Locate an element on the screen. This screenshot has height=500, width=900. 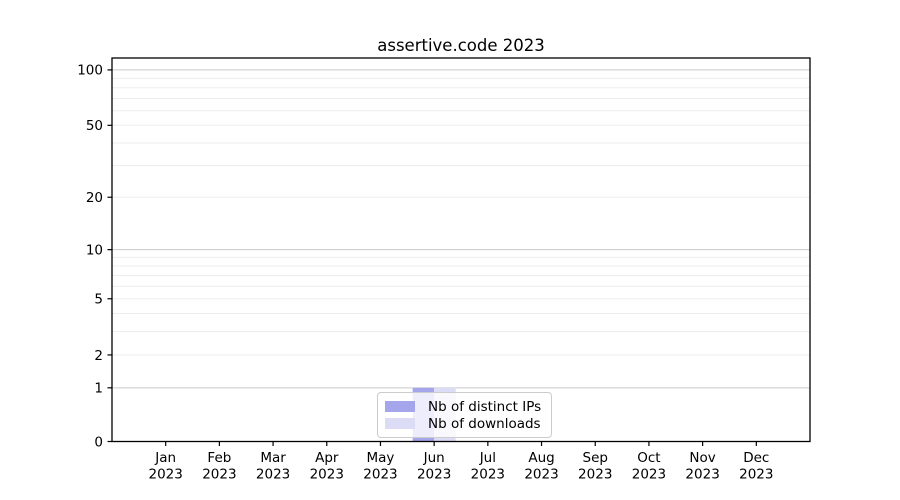
legend-swatch-distinct-ips is located at coordinates (400, 406).